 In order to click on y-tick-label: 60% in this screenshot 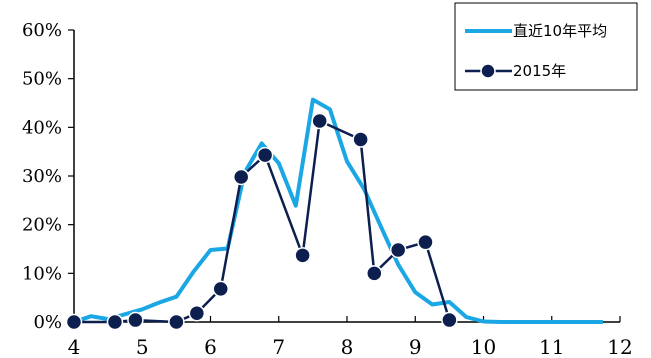, I will do `click(42, 30)`.